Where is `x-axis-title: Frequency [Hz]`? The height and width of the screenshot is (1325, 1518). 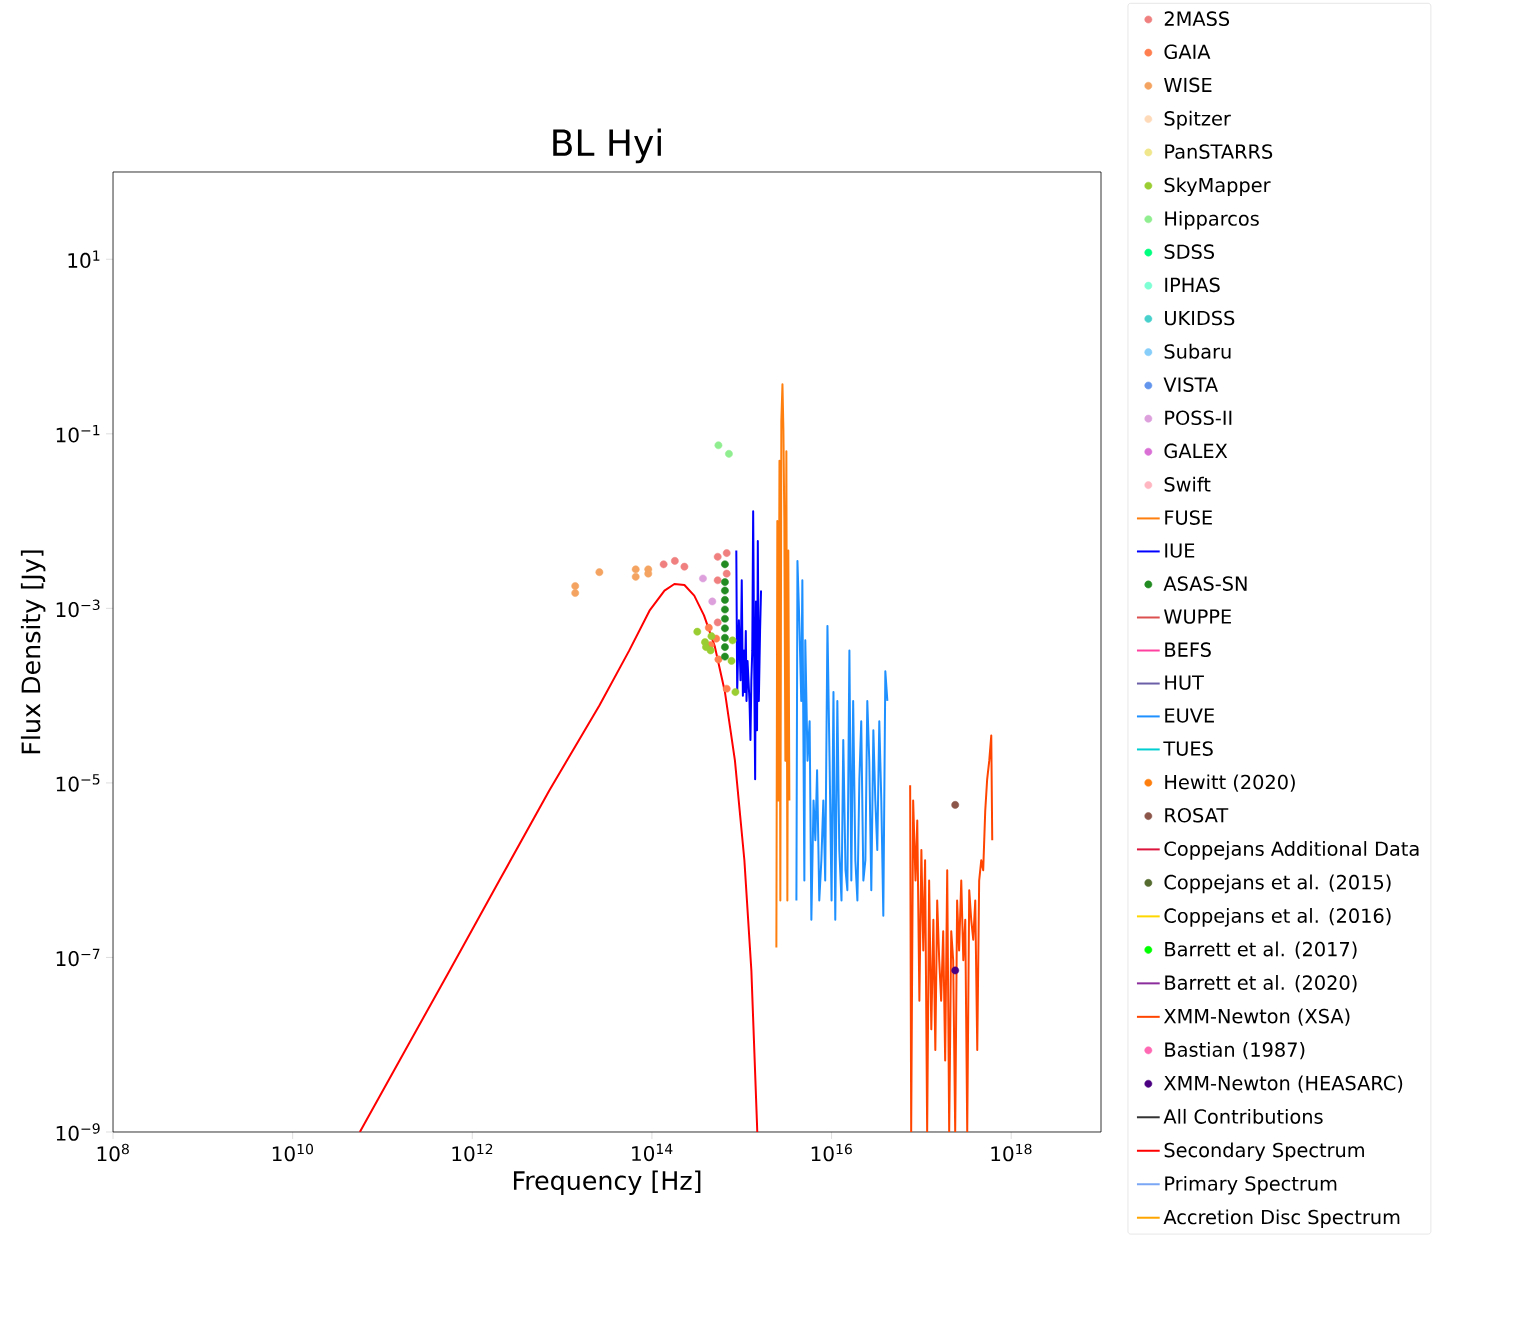
x-axis-title: Frequency [Hz] is located at coordinates (607, 1183).